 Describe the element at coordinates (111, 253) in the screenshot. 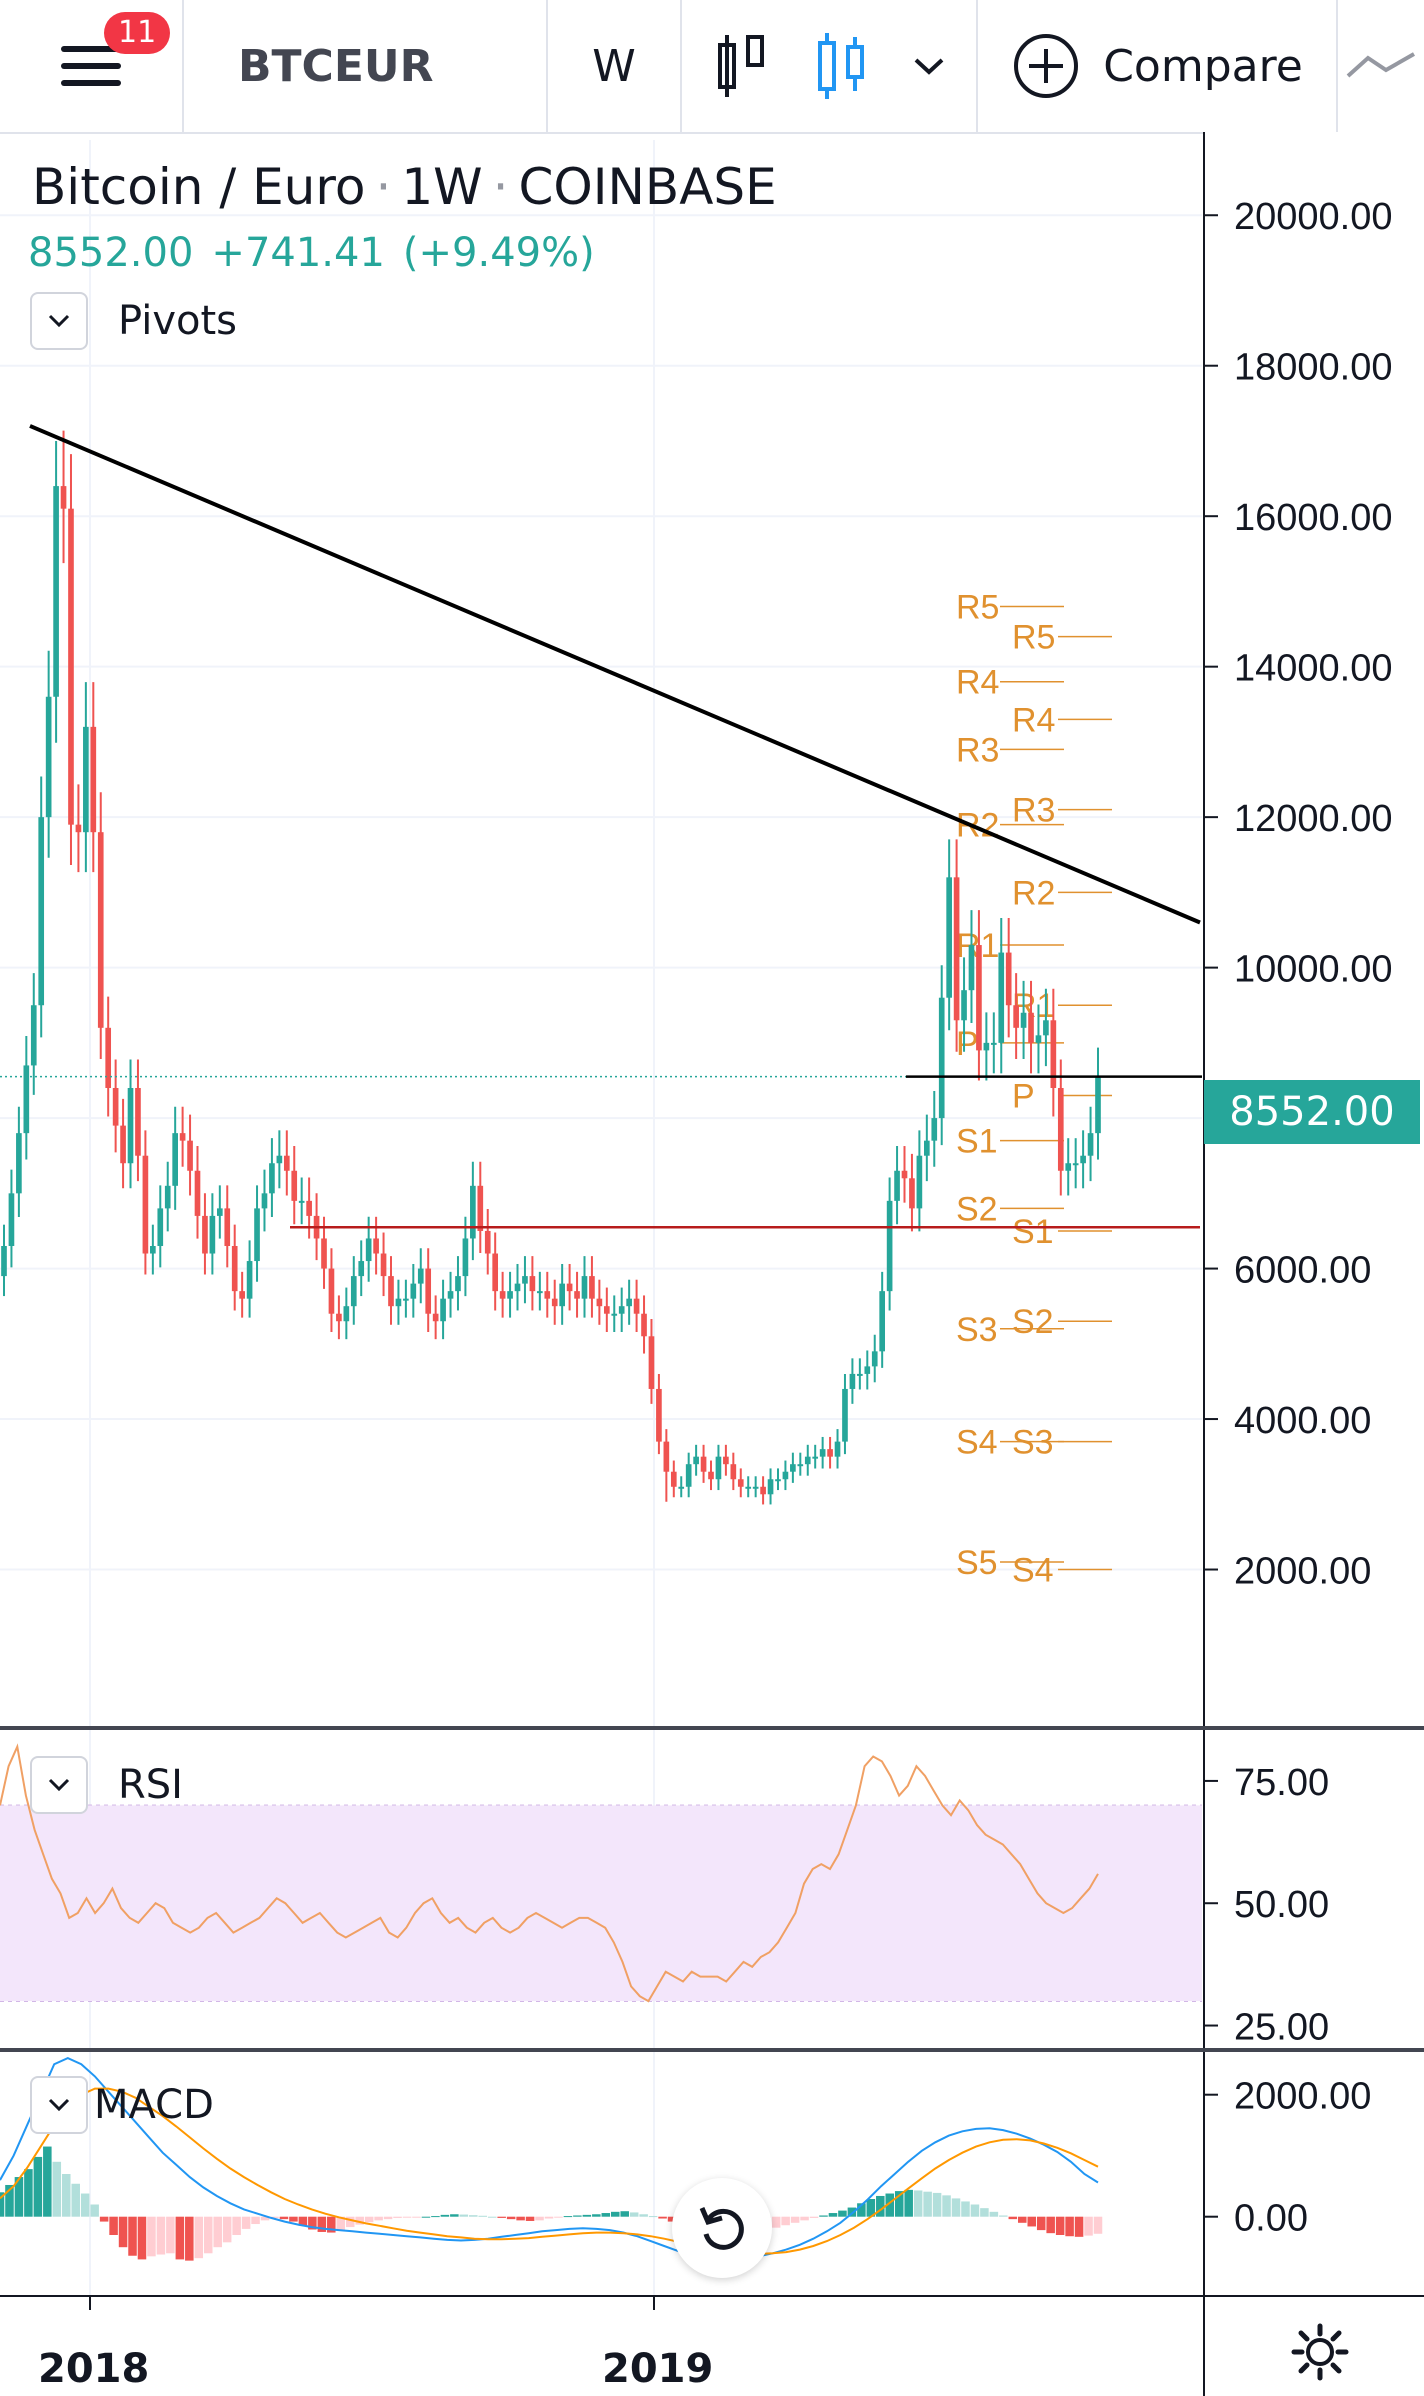

I see `legend-last: 8552.00` at that location.